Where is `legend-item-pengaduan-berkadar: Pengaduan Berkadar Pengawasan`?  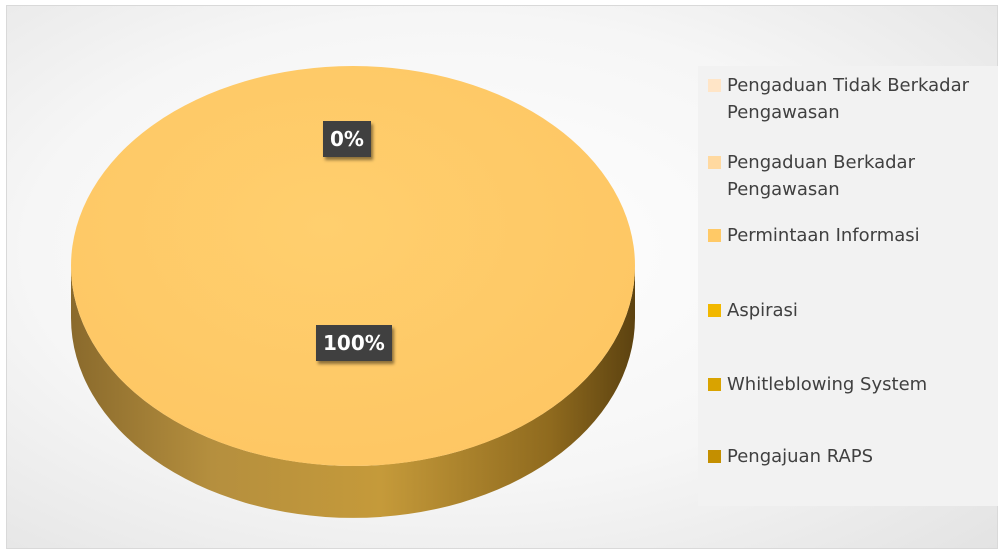
legend-item-pengaduan-berkadar: Pengaduan Berkadar Pengawasan is located at coordinates (850, 176).